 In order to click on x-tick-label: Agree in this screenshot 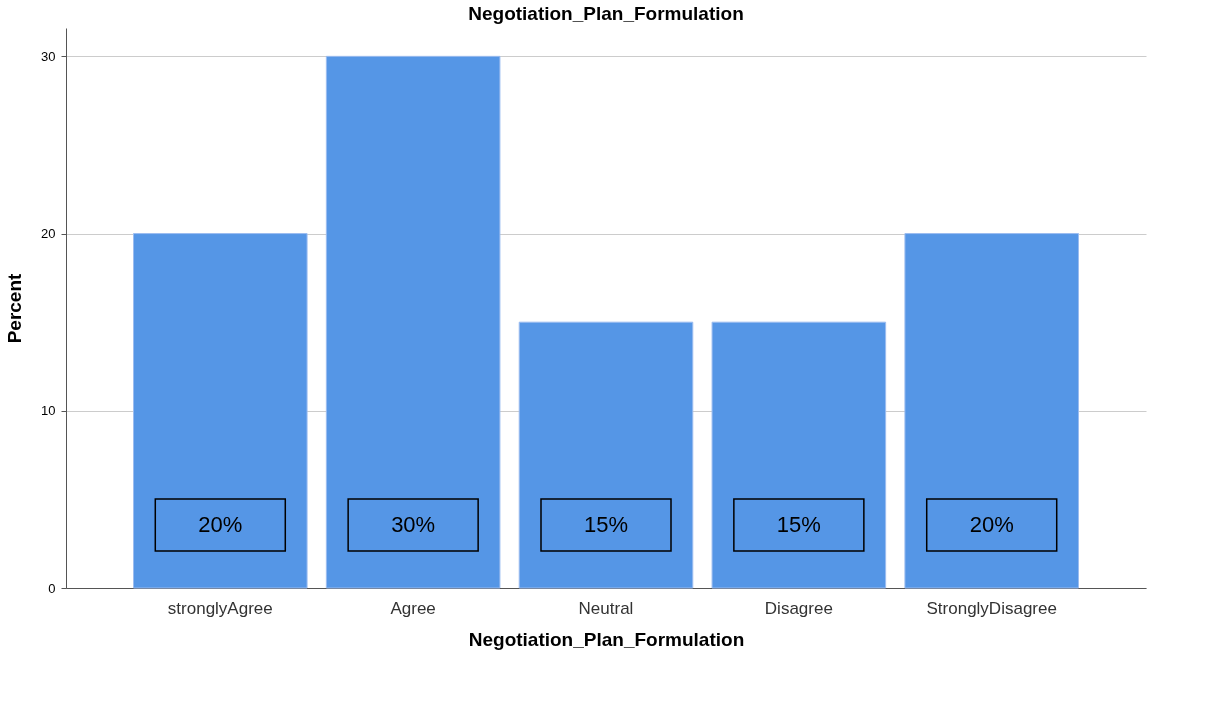, I will do `click(413, 608)`.